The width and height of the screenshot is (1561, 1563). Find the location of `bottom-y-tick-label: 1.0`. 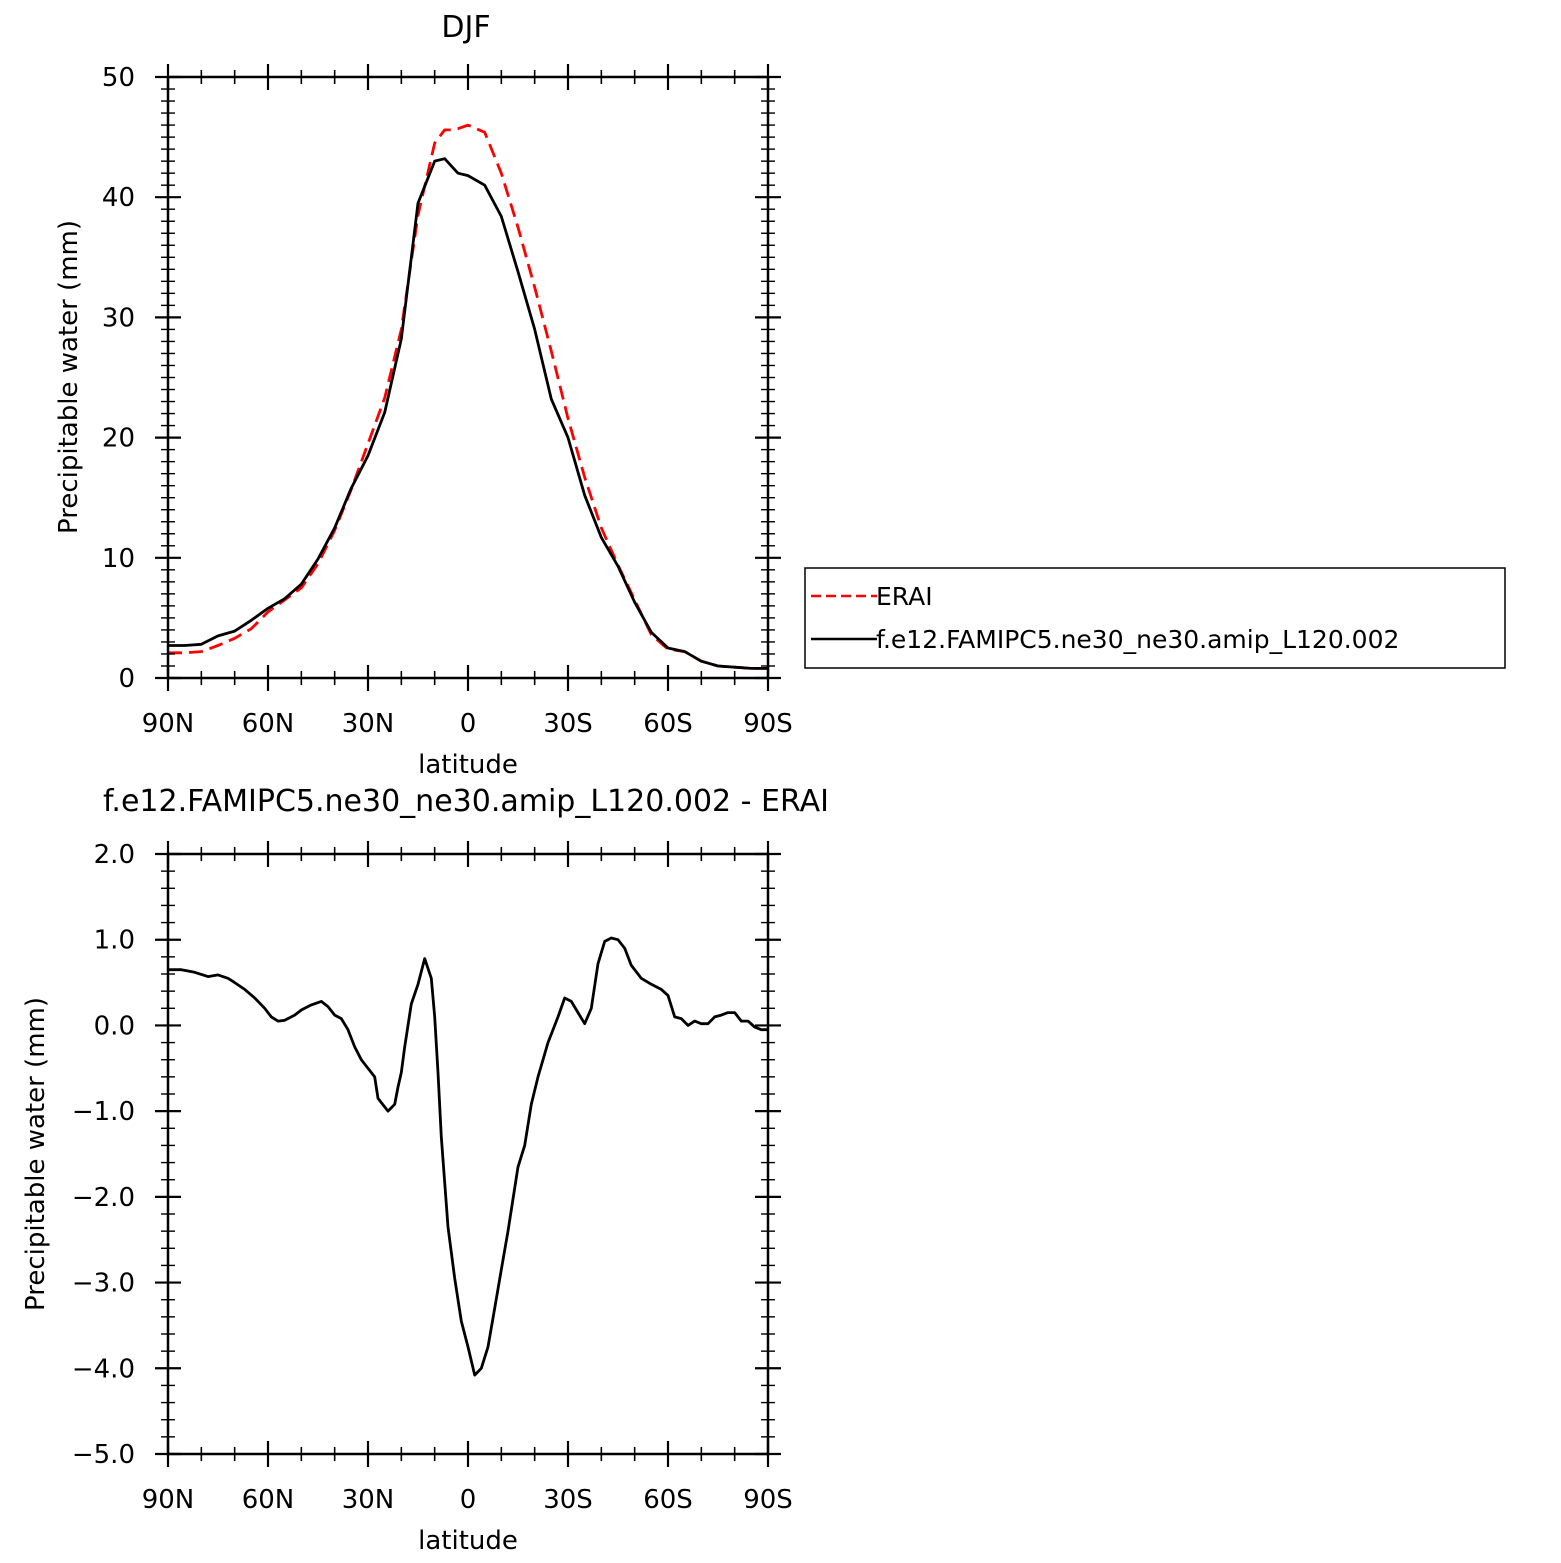

bottom-y-tick-label: 1.0 is located at coordinates (114, 941).